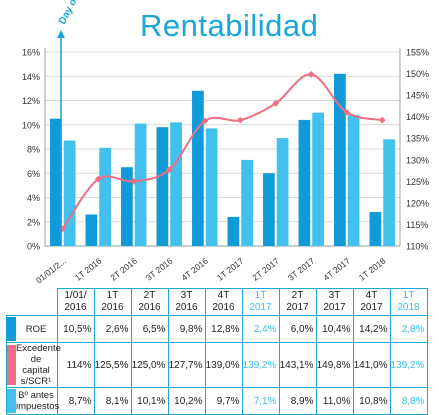  I want to click on x-tick-label: 2T 2017, so click(265, 269).